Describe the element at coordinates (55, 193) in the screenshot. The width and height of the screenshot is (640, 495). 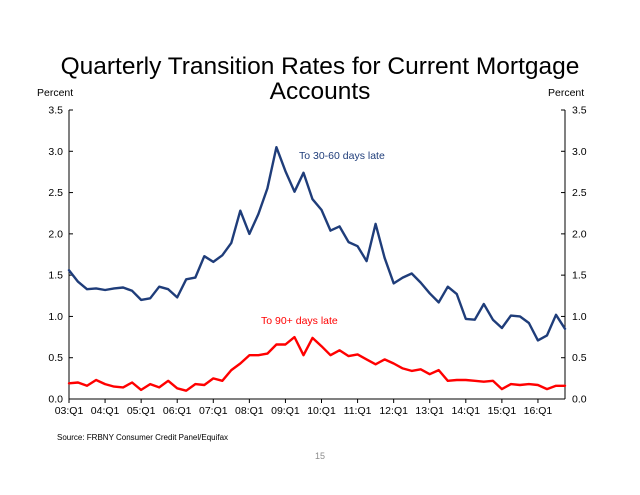
I see `y-tick-label-left: 2.5` at that location.